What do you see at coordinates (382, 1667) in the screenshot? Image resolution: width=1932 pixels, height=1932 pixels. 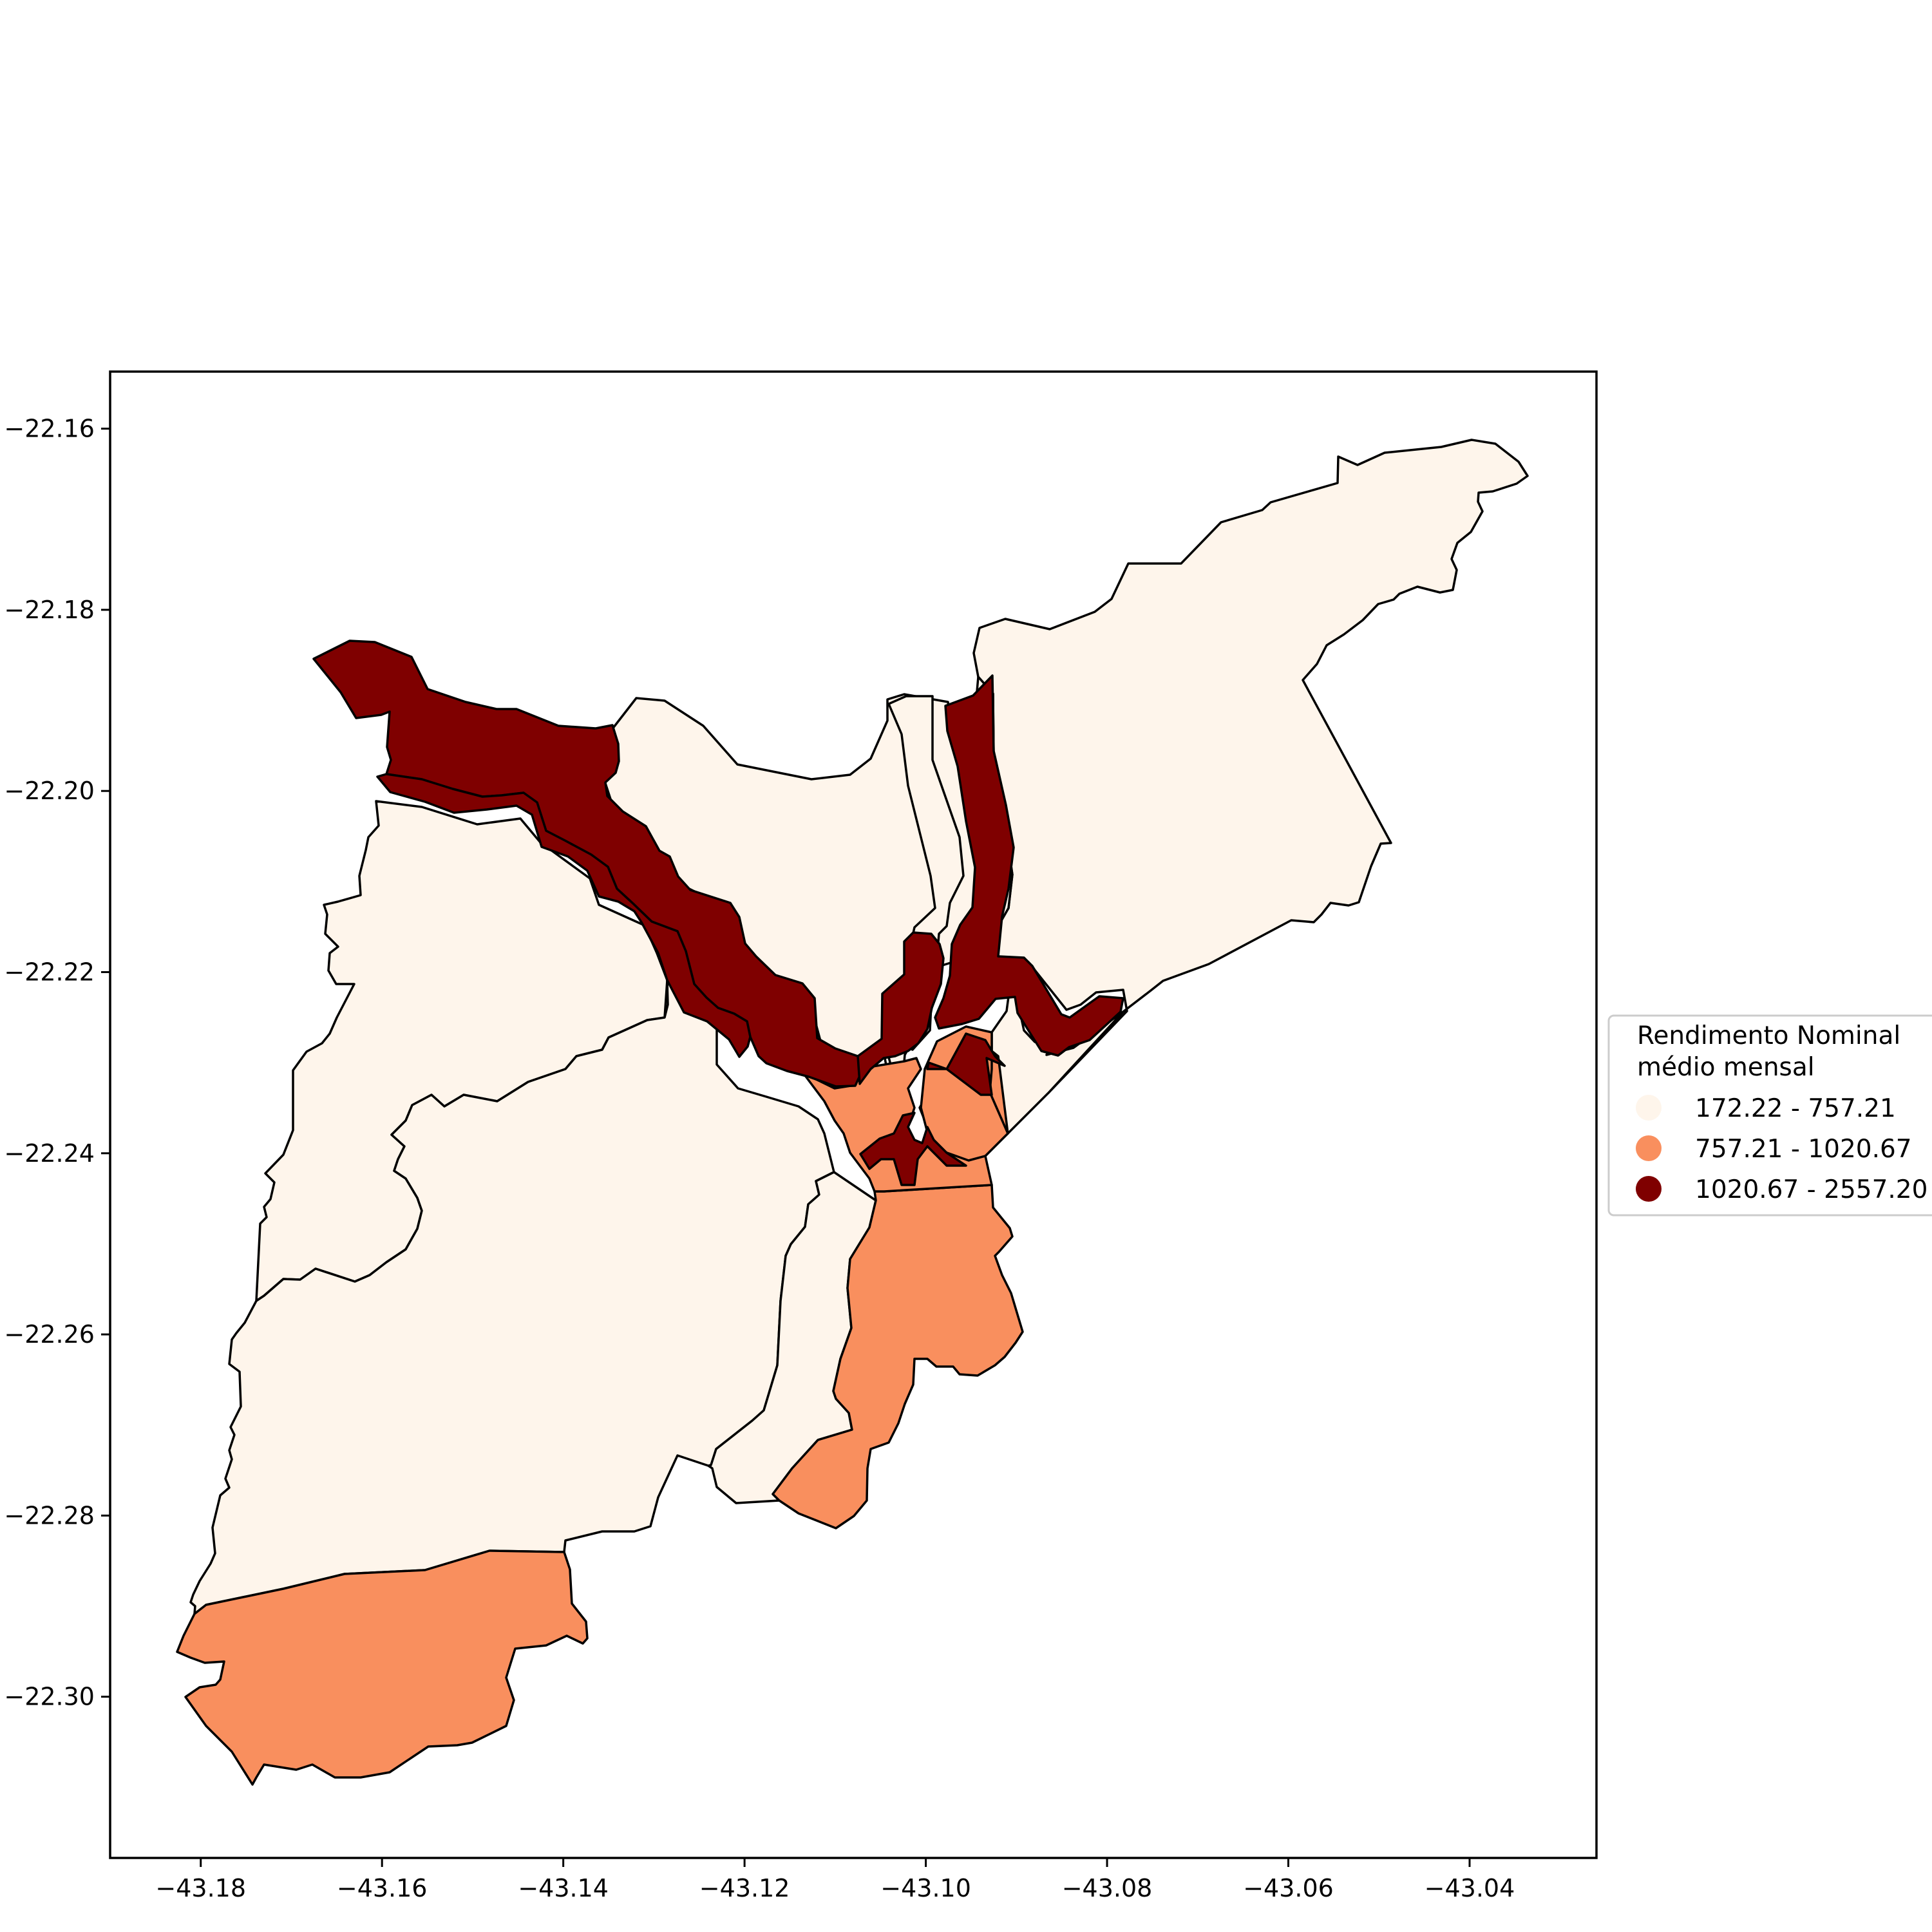 I see `region-south-large` at bounding box center [382, 1667].